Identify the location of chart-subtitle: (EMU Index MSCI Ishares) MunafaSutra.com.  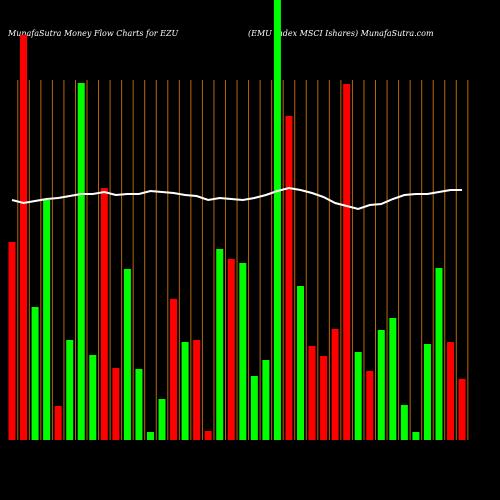
(341, 33).